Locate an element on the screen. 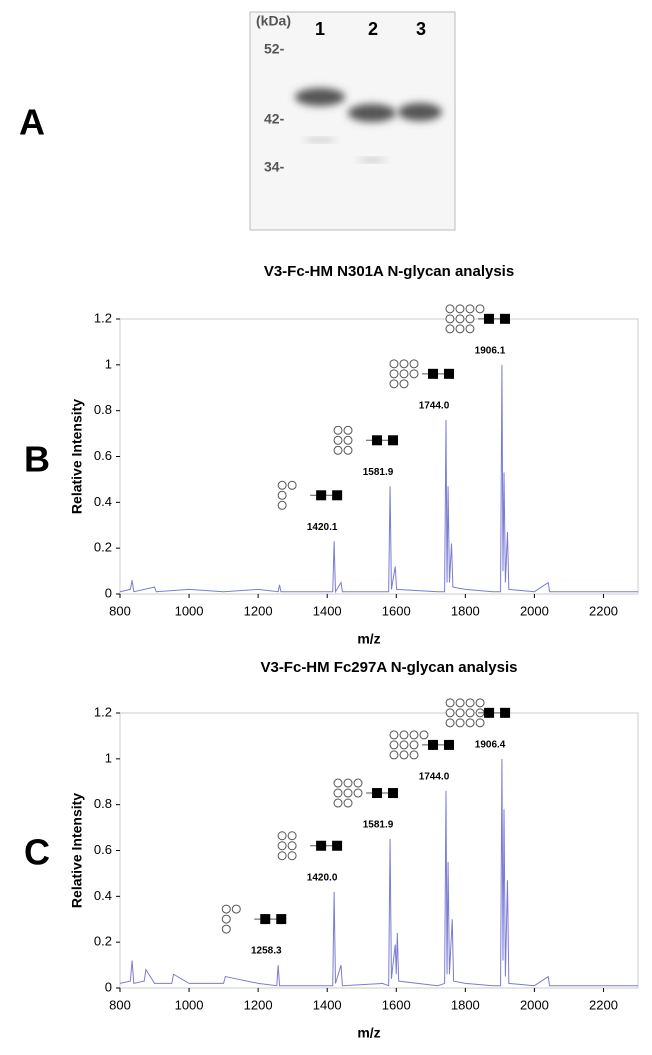 The width and height of the screenshot is (652, 1055). x-tick-label: 2000 is located at coordinates (534, 1004).